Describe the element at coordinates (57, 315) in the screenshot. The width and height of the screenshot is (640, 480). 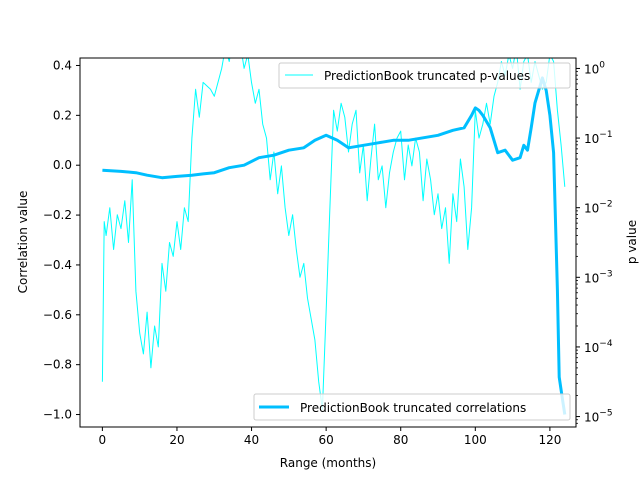
I see `left-y-tick-label: −0.6` at that location.